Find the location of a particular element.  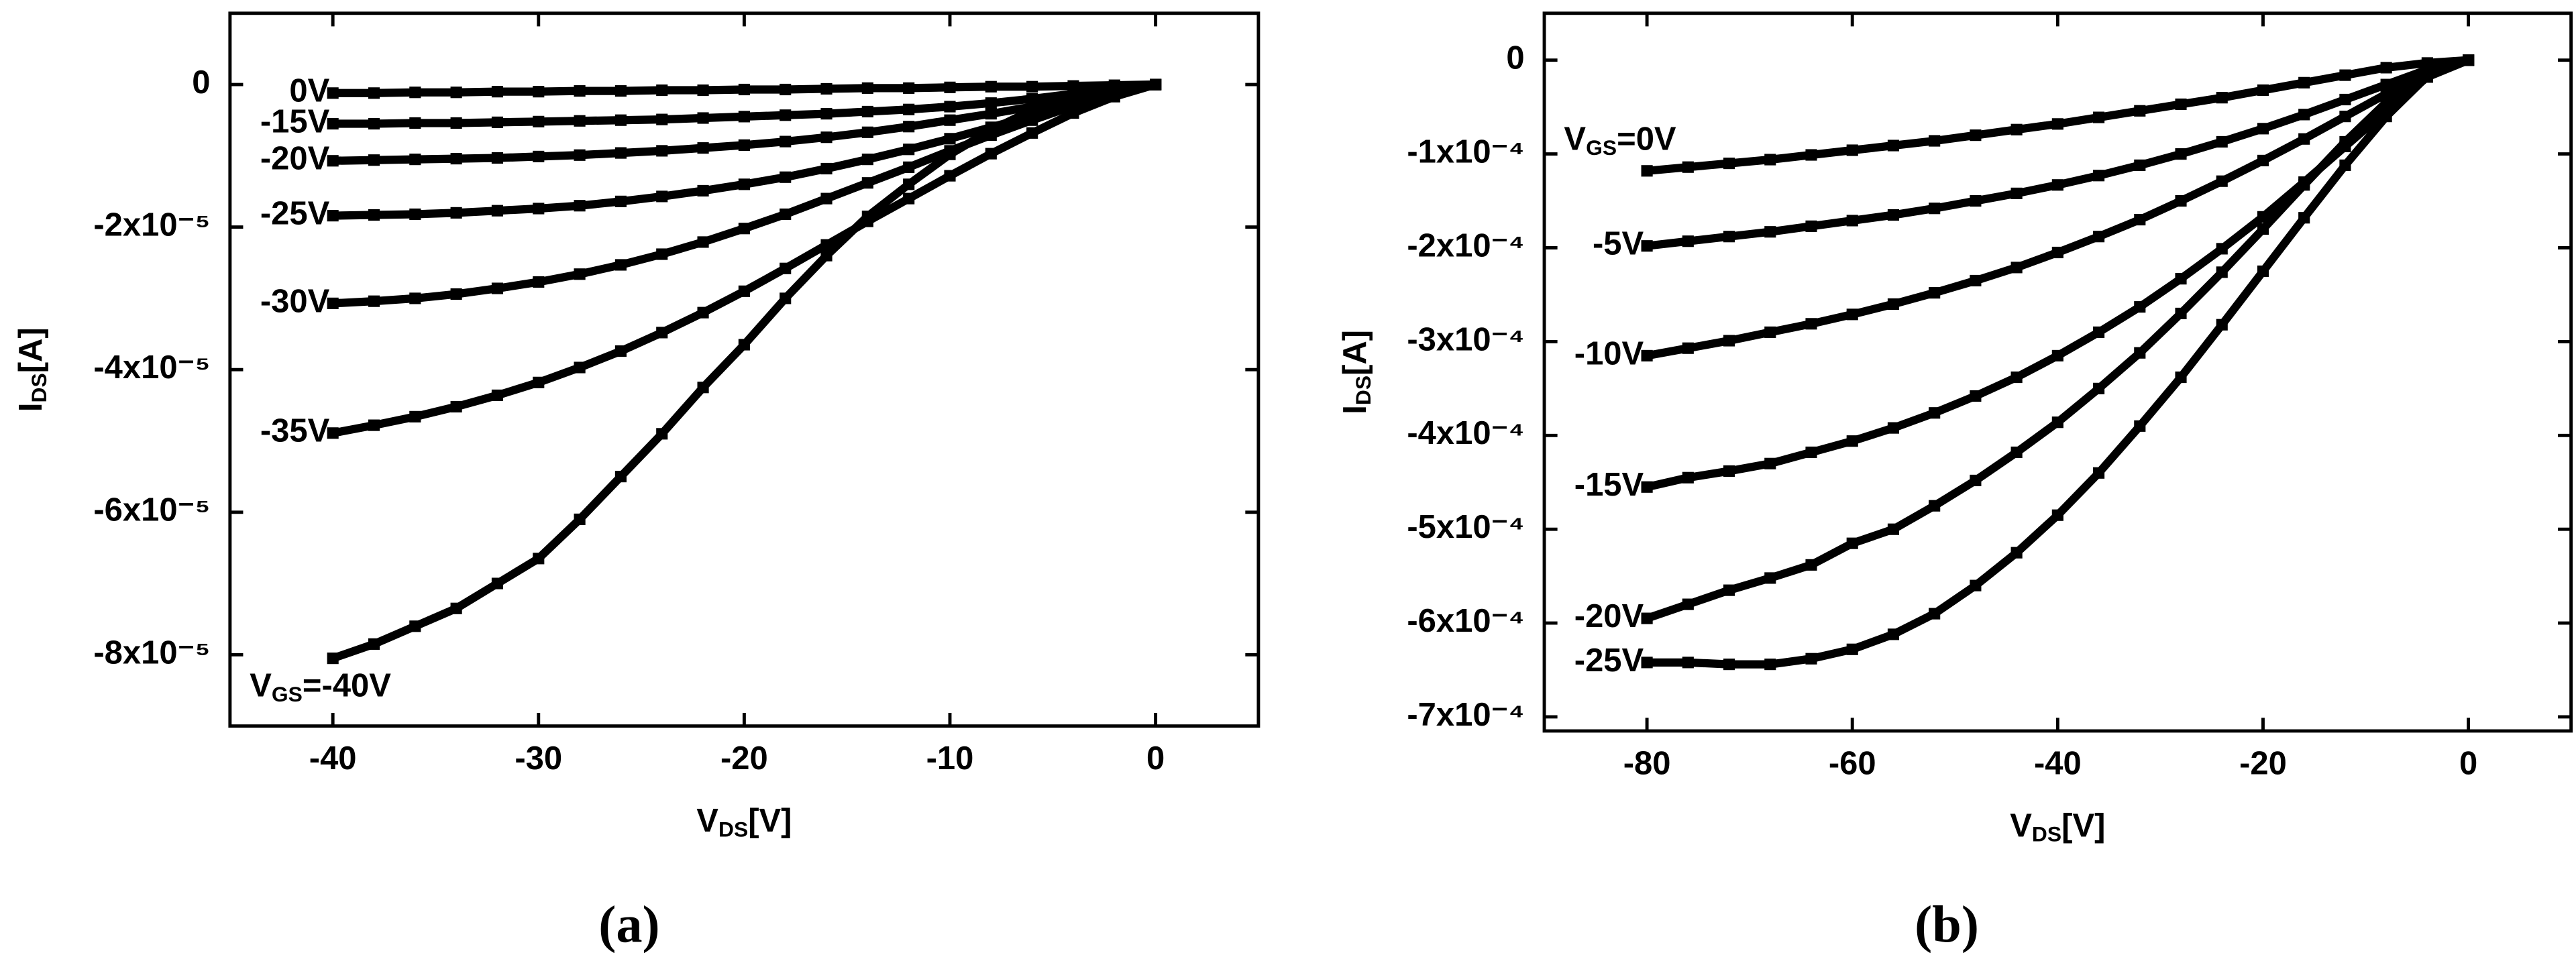

x-tick-label: -80 is located at coordinates (1647, 763).